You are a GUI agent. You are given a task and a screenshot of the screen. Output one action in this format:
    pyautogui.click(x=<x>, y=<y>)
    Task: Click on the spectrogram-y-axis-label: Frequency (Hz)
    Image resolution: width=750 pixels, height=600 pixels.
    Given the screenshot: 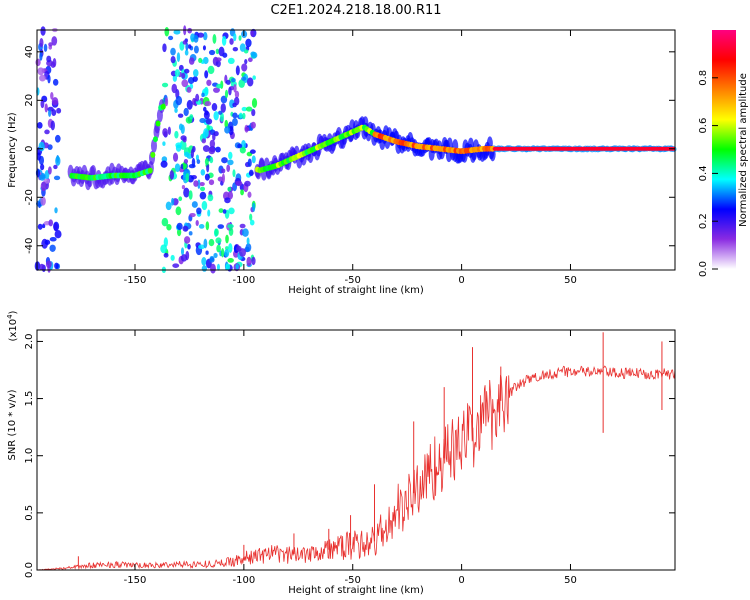 What is the action you would take?
    pyautogui.click(x=12, y=150)
    